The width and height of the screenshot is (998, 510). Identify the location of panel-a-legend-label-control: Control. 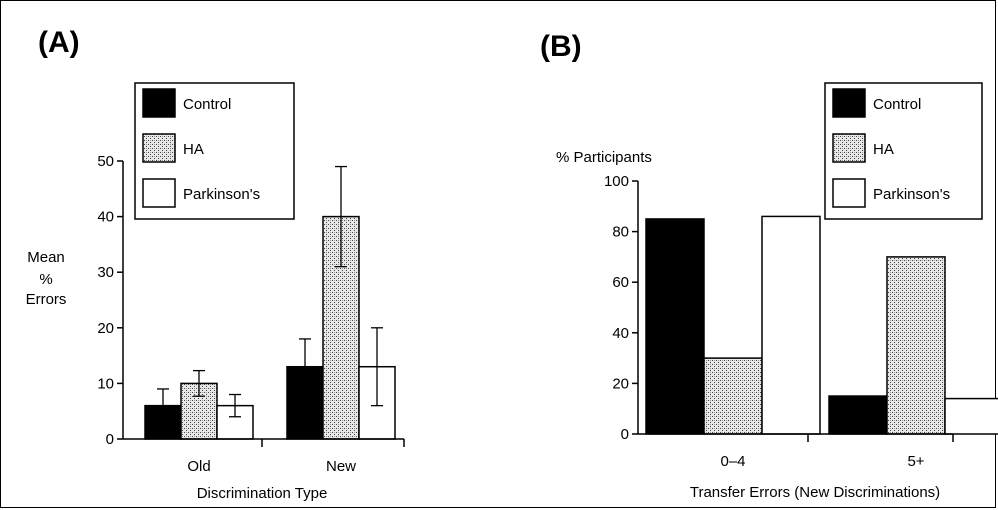
(207, 104).